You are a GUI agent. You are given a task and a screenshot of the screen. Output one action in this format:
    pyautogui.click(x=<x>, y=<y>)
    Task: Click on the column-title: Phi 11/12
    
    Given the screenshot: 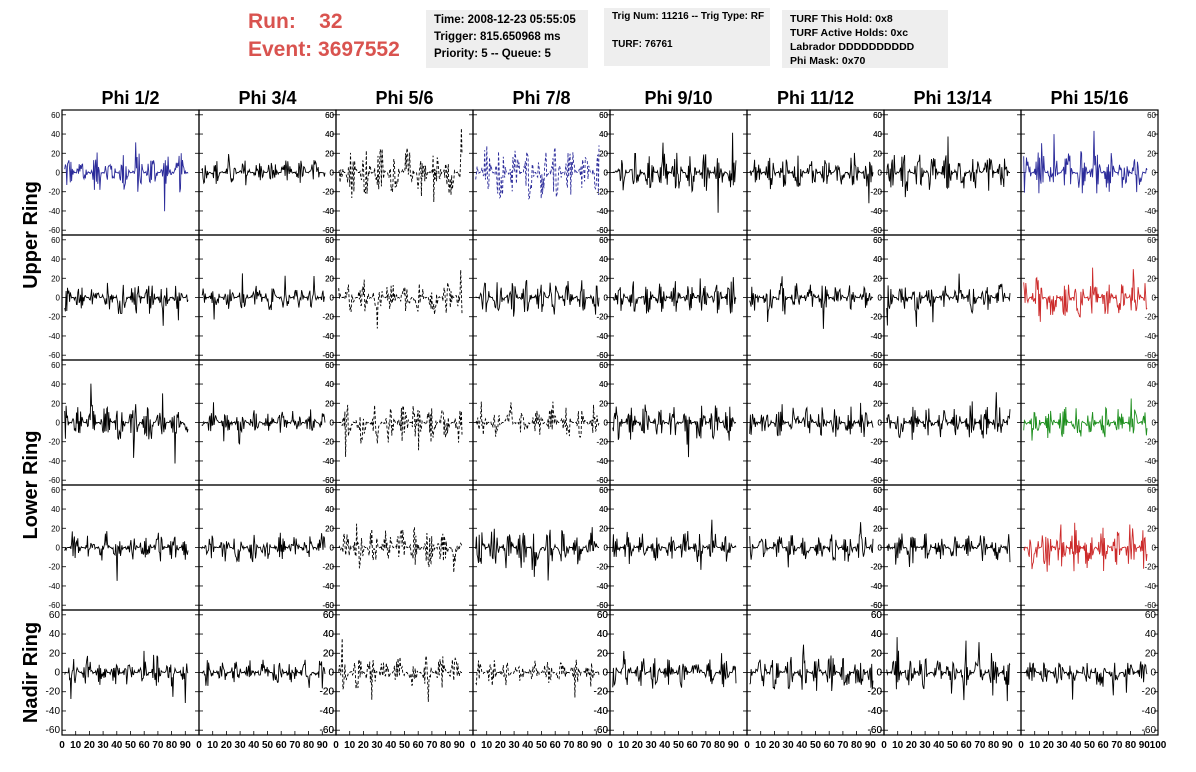 What is the action you would take?
    pyautogui.click(x=815, y=98)
    